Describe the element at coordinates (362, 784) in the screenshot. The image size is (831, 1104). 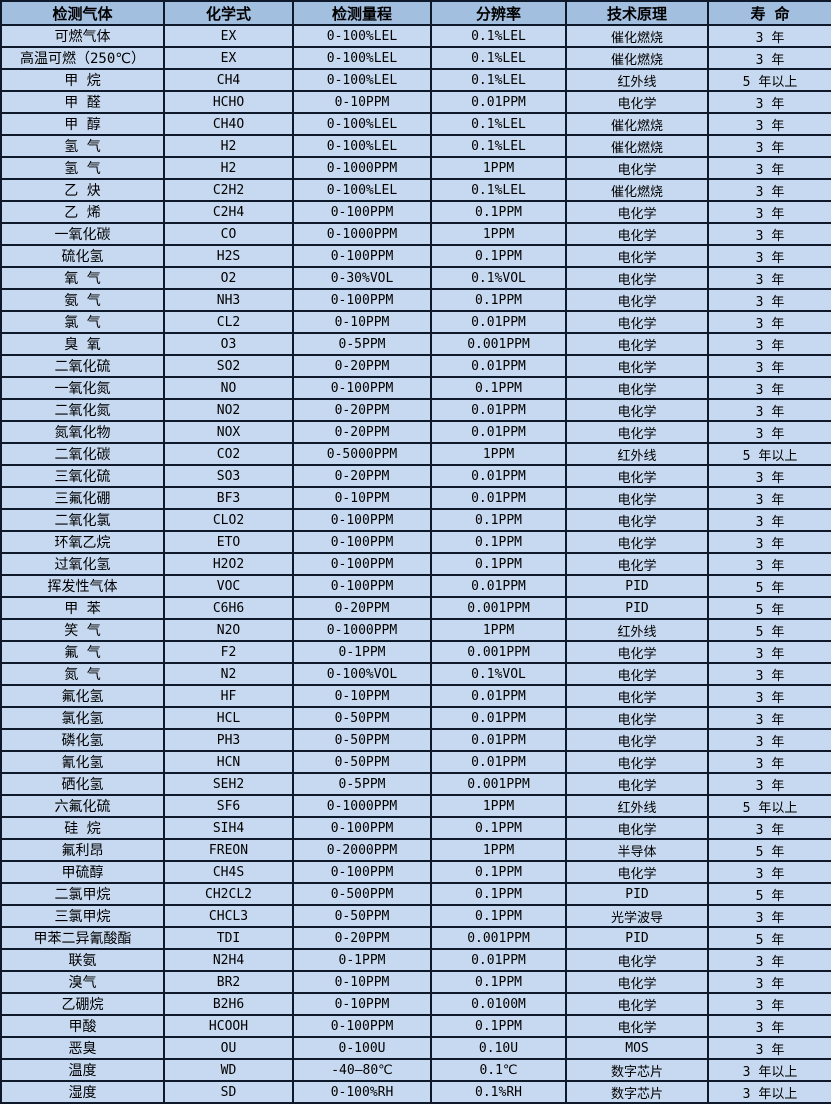
I see `cell-range: 0-5PPM` at that location.